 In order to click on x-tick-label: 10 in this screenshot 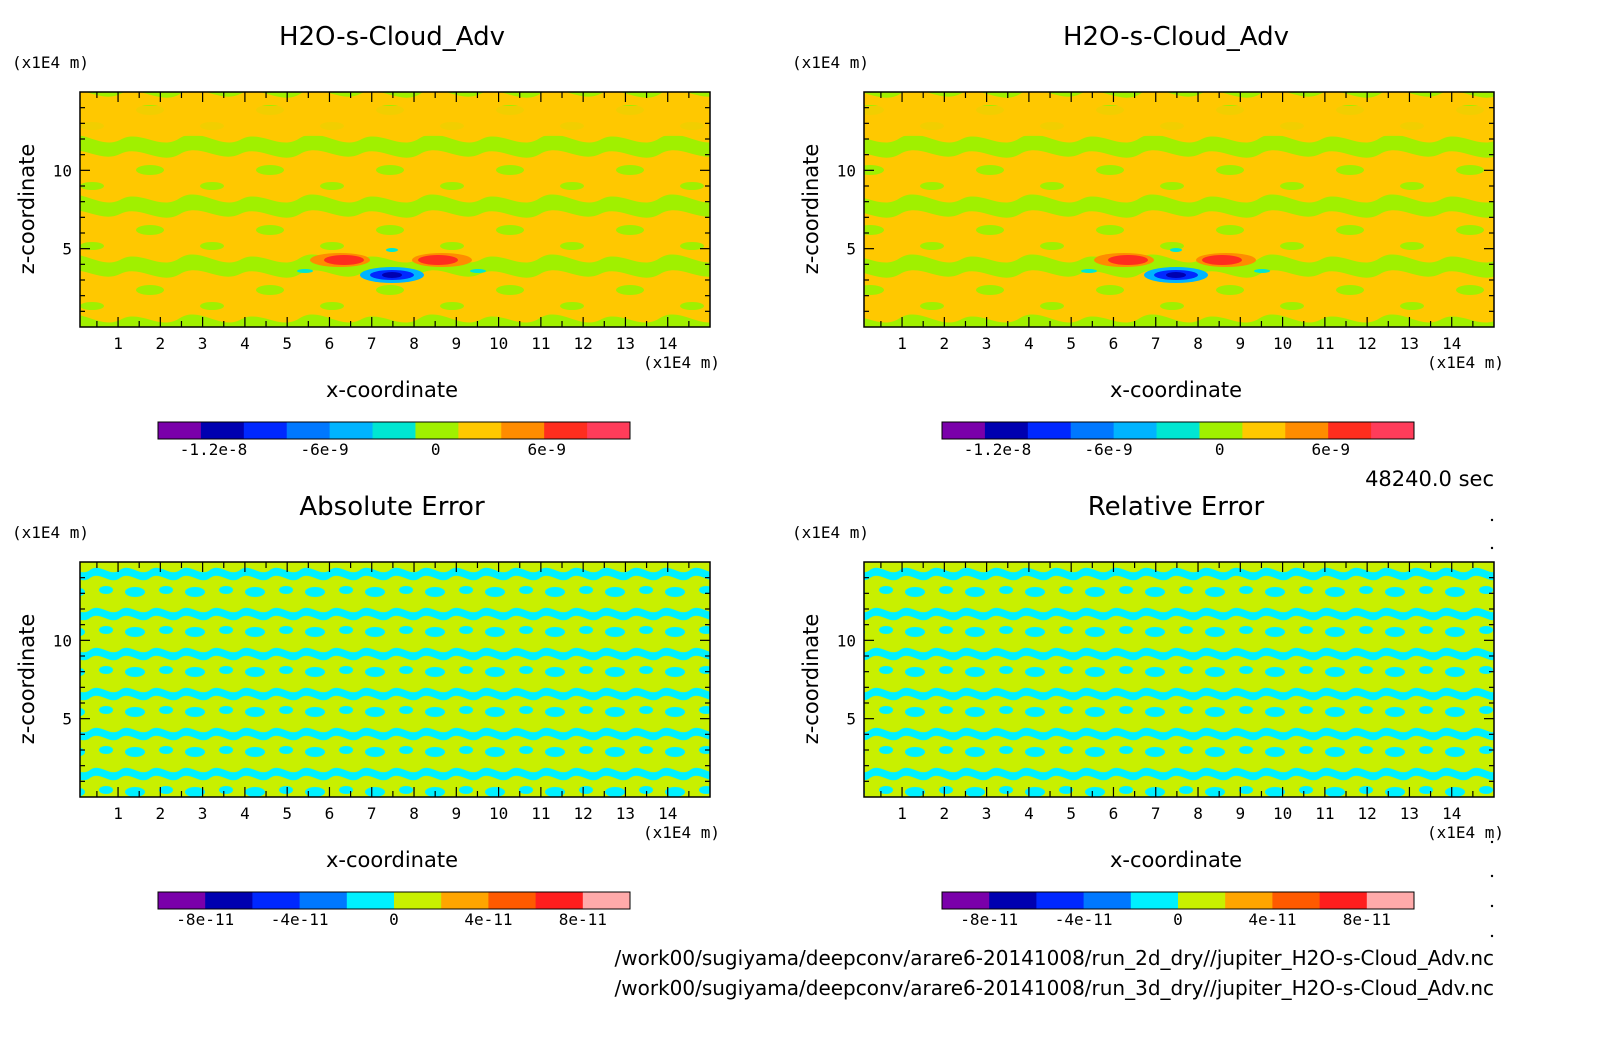, I will do `click(498, 813)`.